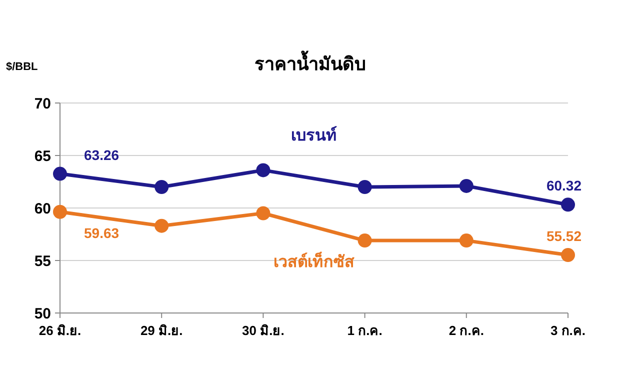  What do you see at coordinates (314, 135) in the screenshot?
I see `series-label: เบรนท์` at bounding box center [314, 135].